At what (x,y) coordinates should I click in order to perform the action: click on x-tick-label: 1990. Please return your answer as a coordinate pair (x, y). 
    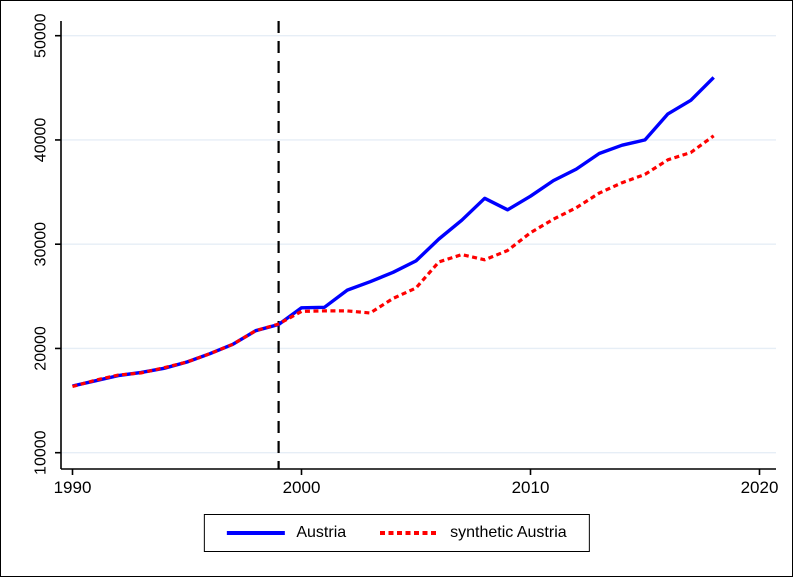
    Looking at the image, I should click on (73, 487).